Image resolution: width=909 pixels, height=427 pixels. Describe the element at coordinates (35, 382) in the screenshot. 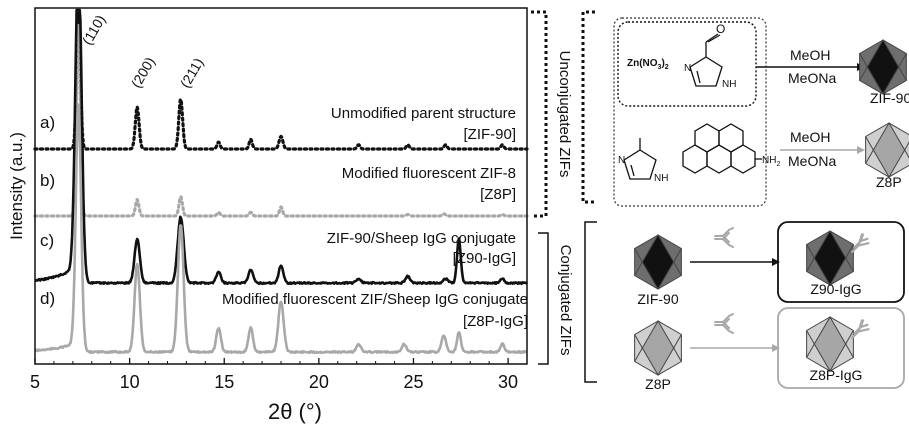

I see `x-tick-label: 5` at that location.